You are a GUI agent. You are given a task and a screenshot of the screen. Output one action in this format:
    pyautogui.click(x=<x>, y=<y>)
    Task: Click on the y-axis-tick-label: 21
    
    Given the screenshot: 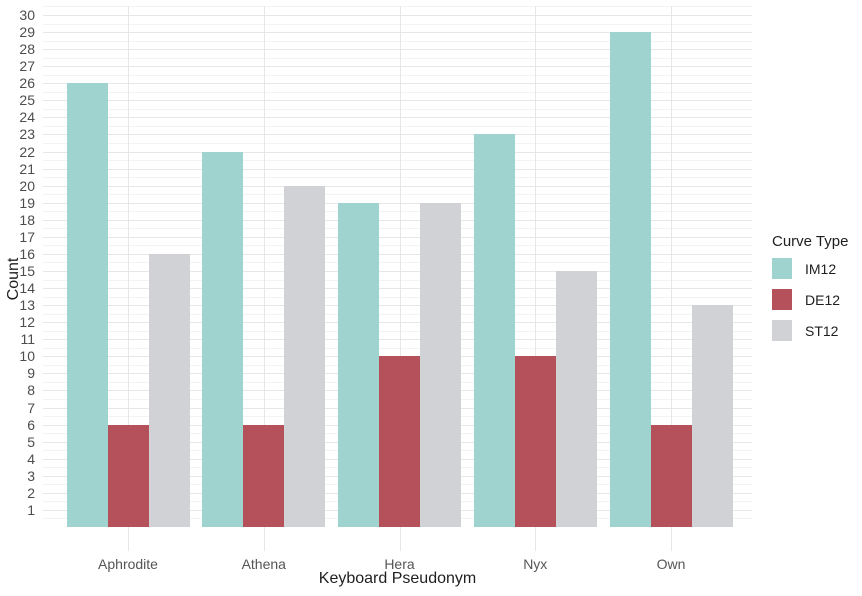 What is the action you would take?
    pyautogui.click(x=27, y=168)
    